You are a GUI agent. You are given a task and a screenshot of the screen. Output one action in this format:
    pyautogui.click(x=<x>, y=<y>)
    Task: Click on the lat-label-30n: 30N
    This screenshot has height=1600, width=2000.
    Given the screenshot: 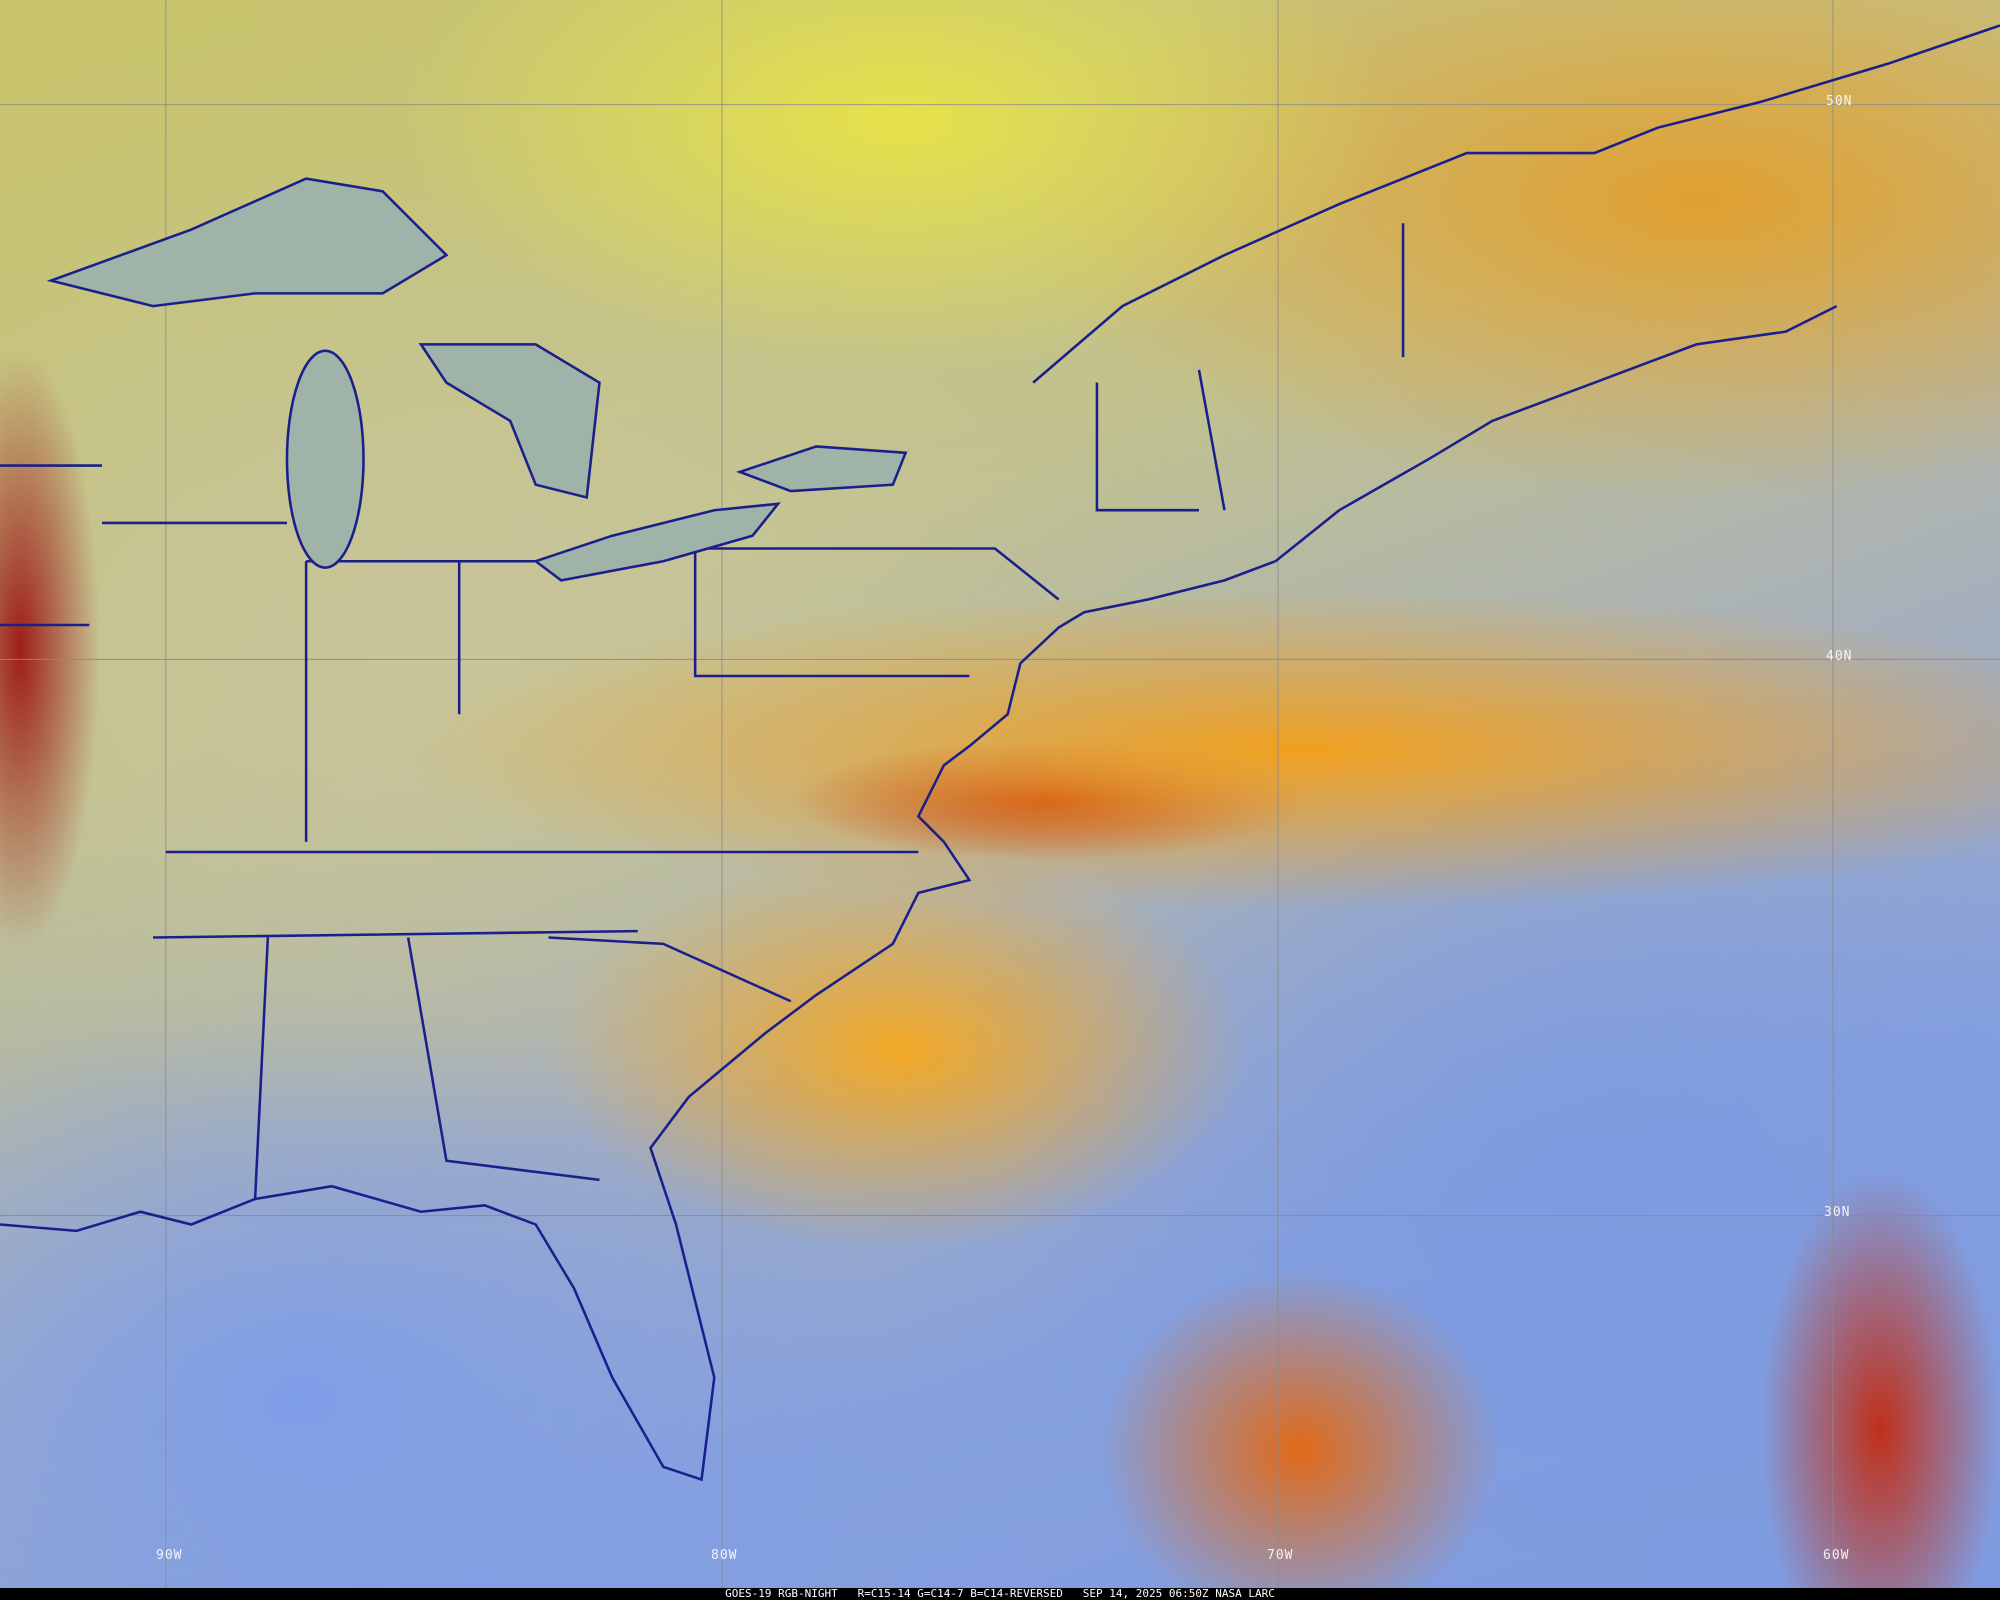 What is the action you would take?
    pyautogui.click(x=1837, y=1212)
    